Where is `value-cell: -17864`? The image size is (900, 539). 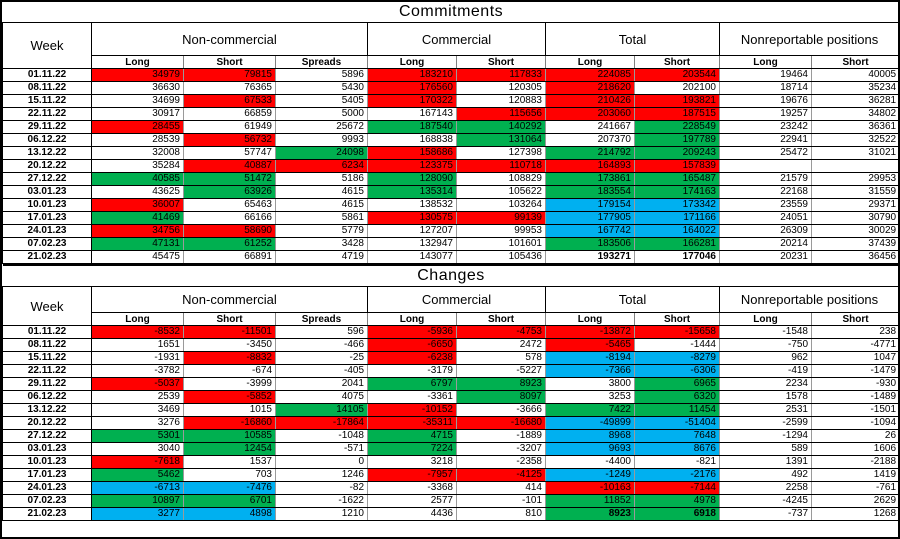 value-cell: -17864 is located at coordinates (321, 423).